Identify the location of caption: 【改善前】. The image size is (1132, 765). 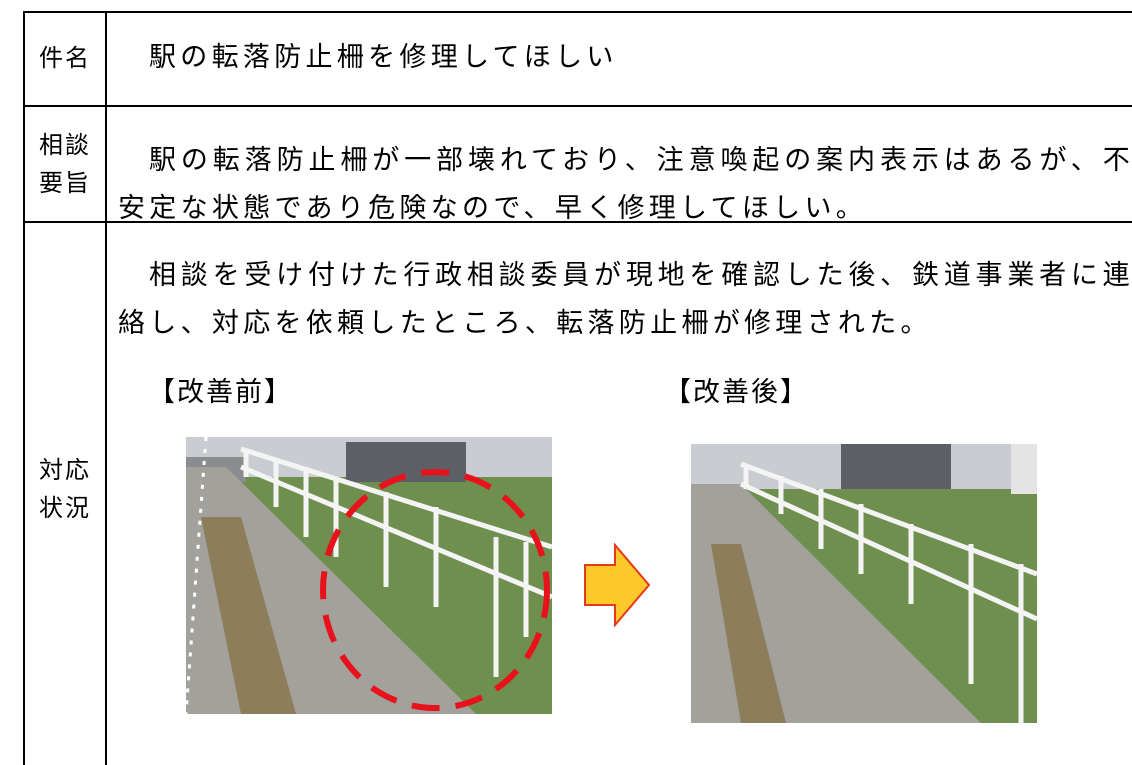
(220, 392).